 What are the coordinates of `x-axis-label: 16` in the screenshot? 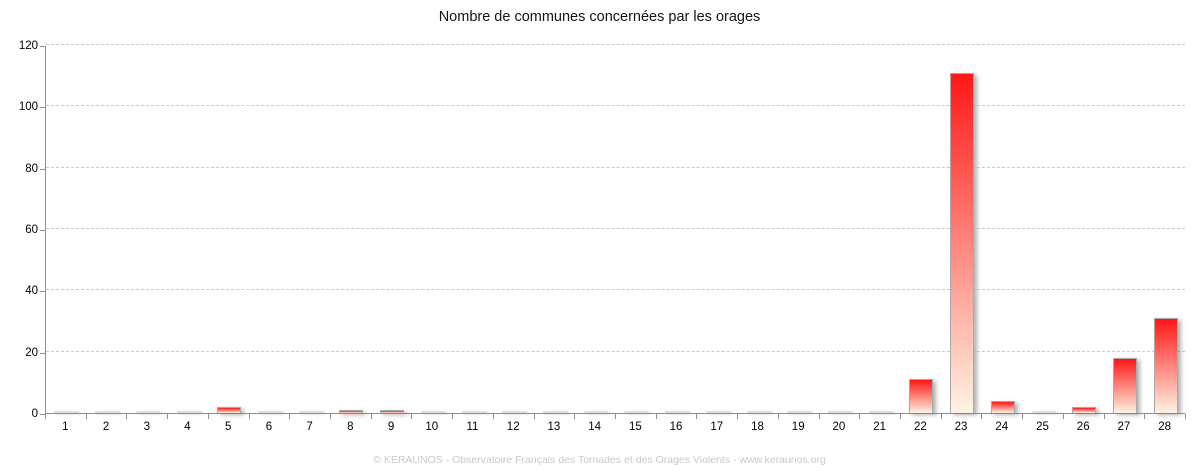 It's located at (676, 427).